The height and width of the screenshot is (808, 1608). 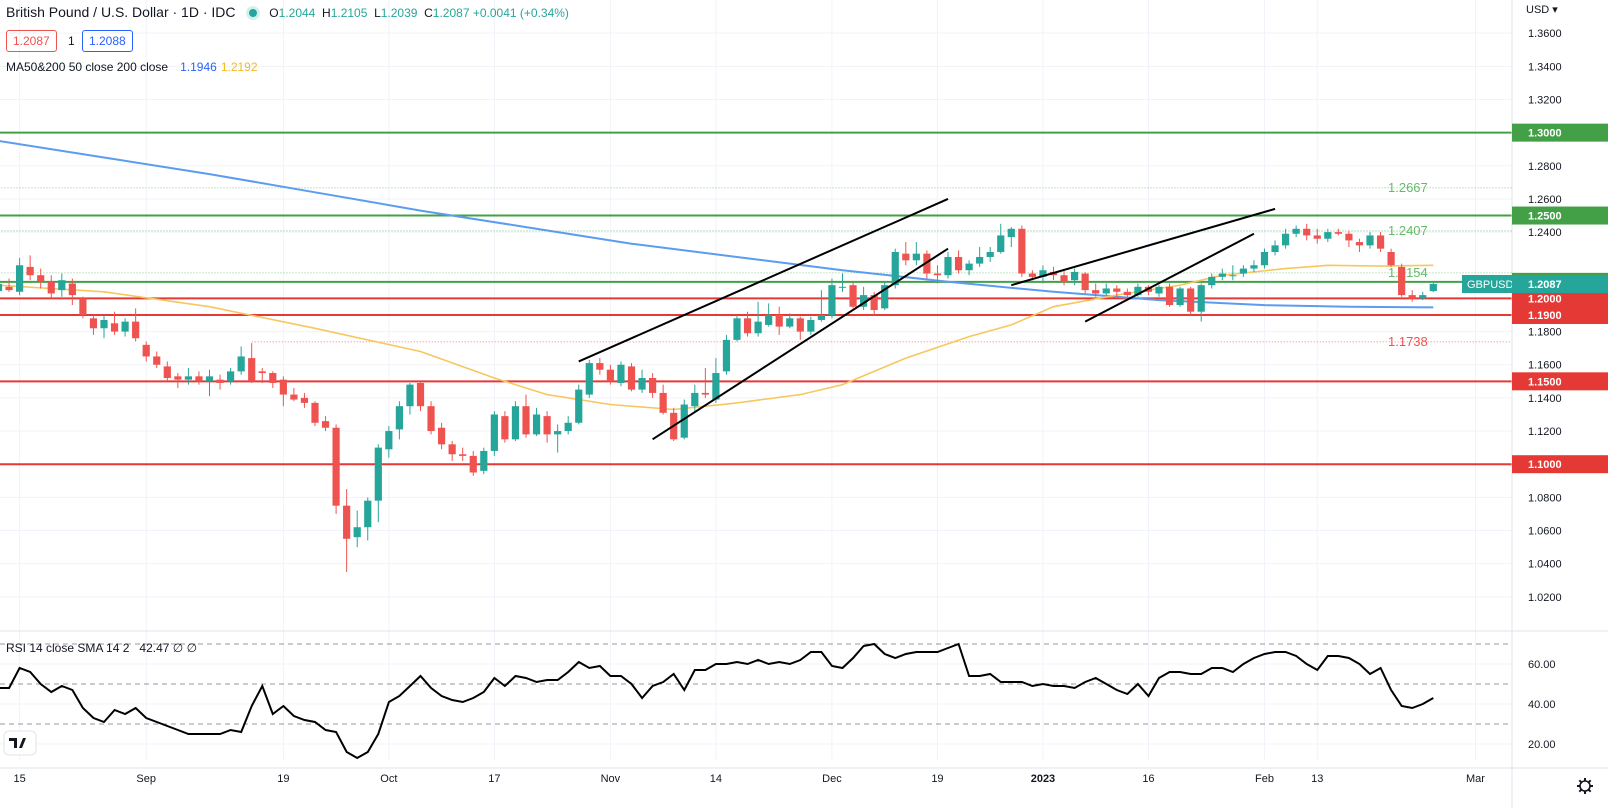 What do you see at coordinates (1545, 67) in the screenshot?
I see `price-tick-label: 1.3400` at bounding box center [1545, 67].